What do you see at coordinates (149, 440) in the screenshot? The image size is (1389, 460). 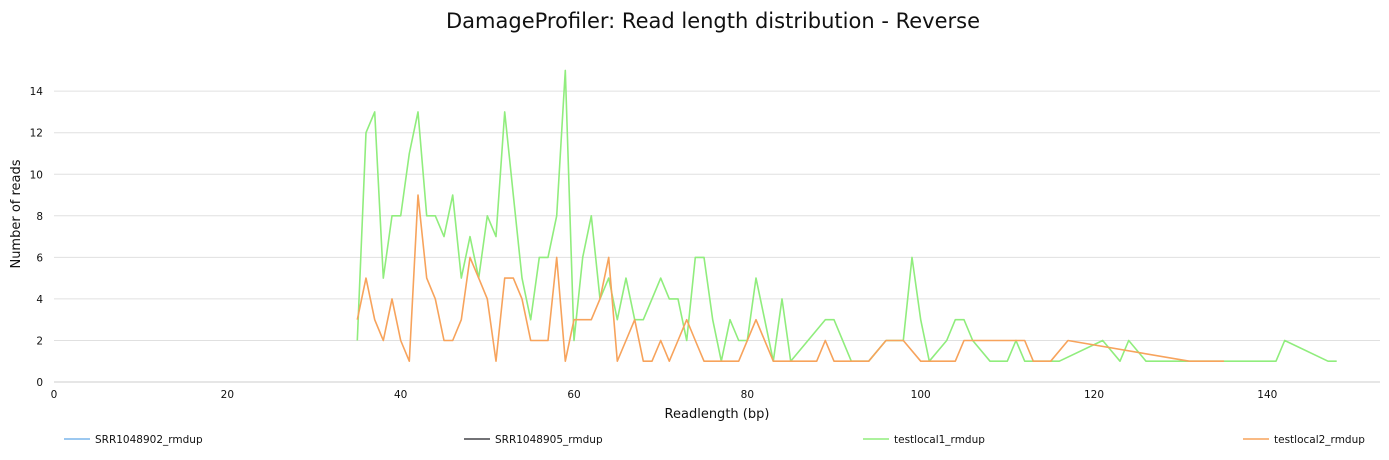 I see `legend-label: SRR1048902_rmdup` at bounding box center [149, 440].